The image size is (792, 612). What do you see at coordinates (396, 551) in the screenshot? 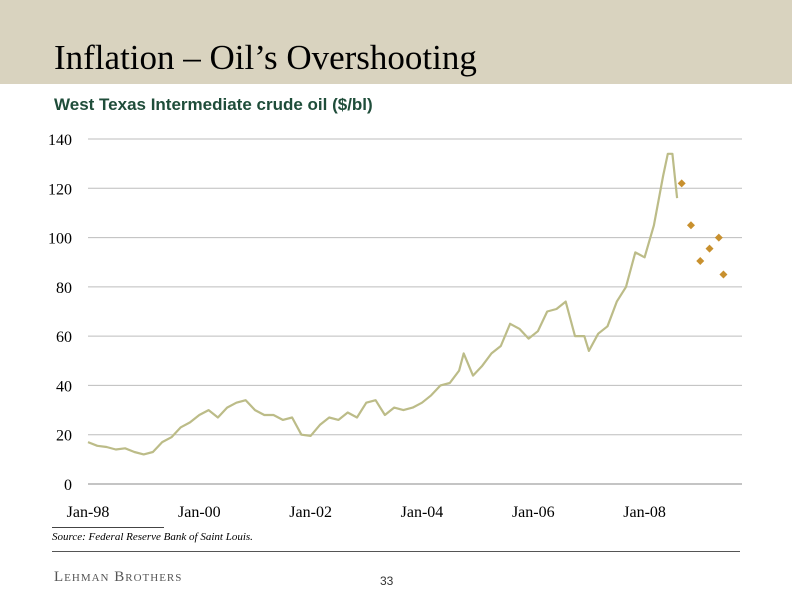
I see `footer-divider` at bounding box center [396, 551].